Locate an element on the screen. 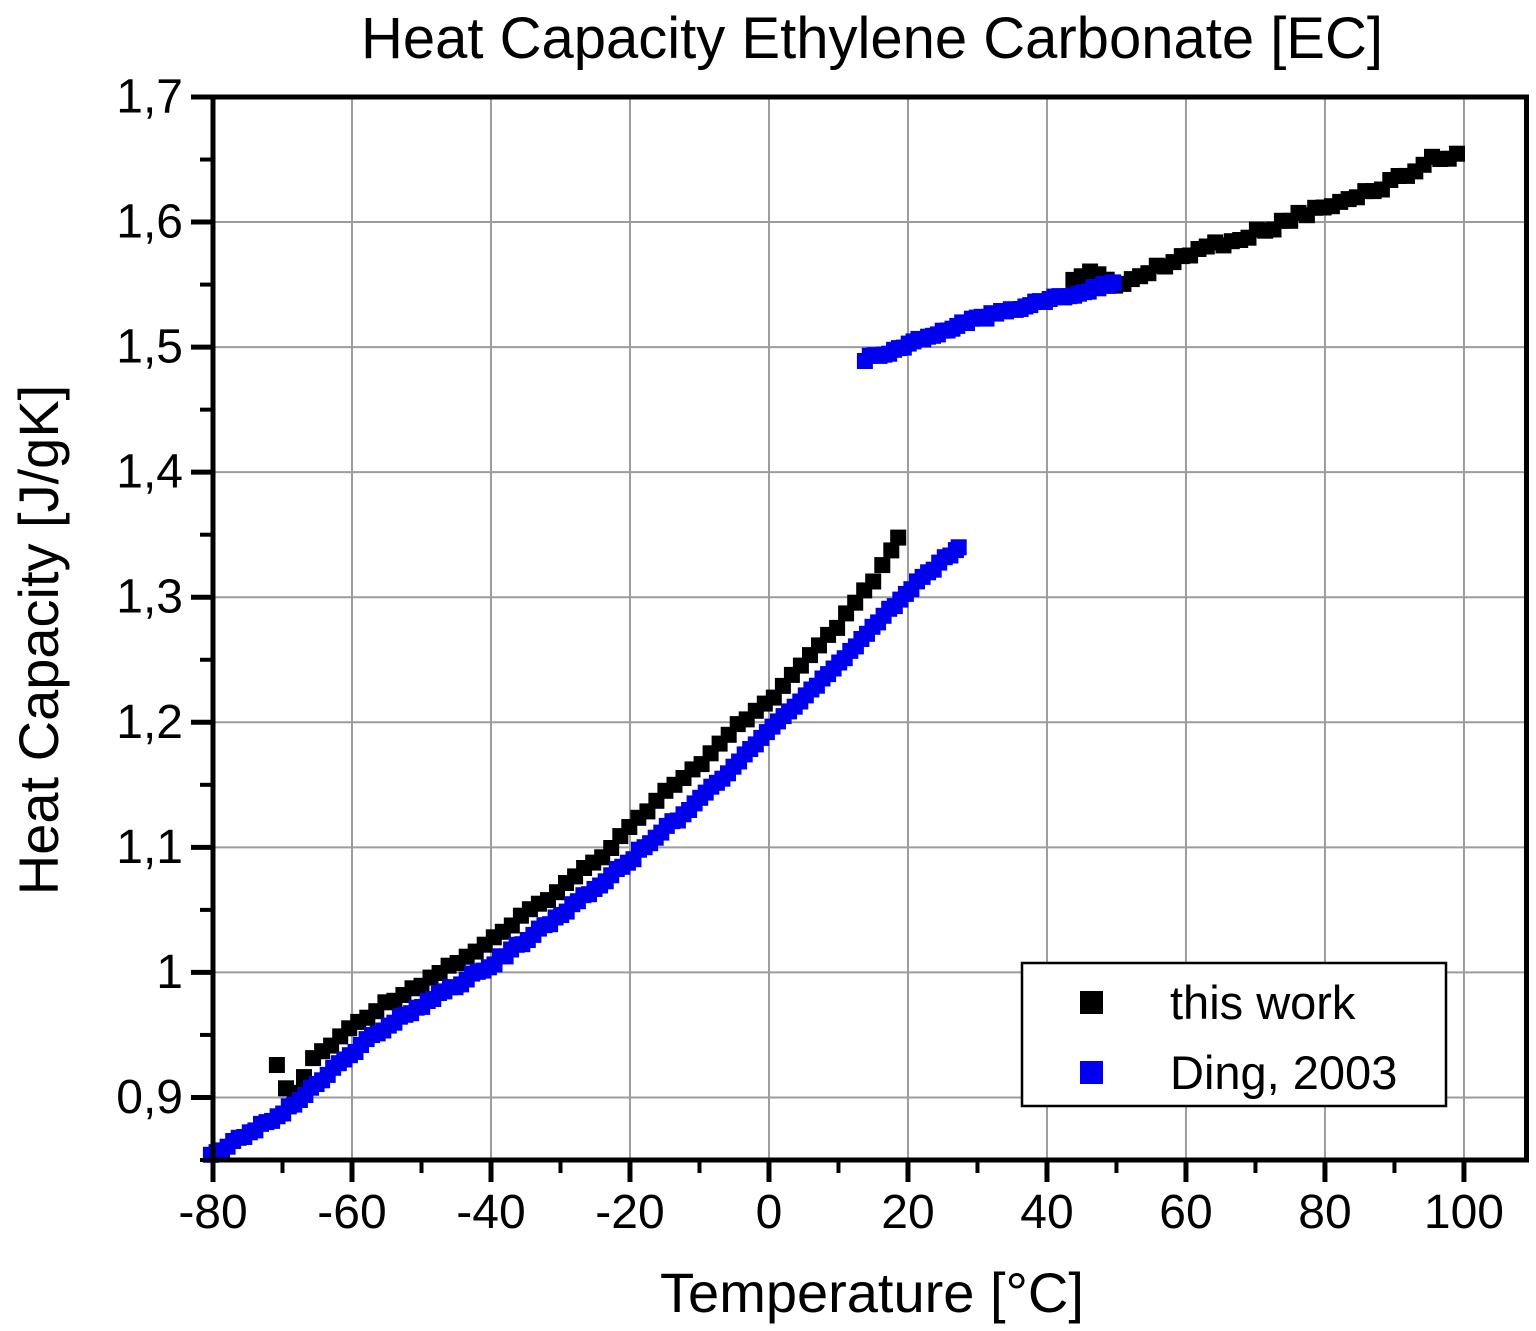  x-tick-label: 20 is located at coordinates (907, 1212).